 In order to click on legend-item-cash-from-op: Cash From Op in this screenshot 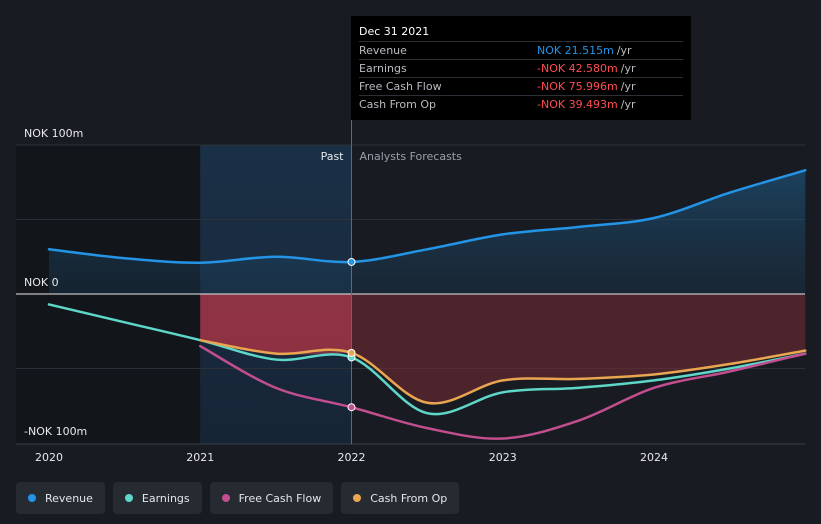, I will do `click(400, 498)`.